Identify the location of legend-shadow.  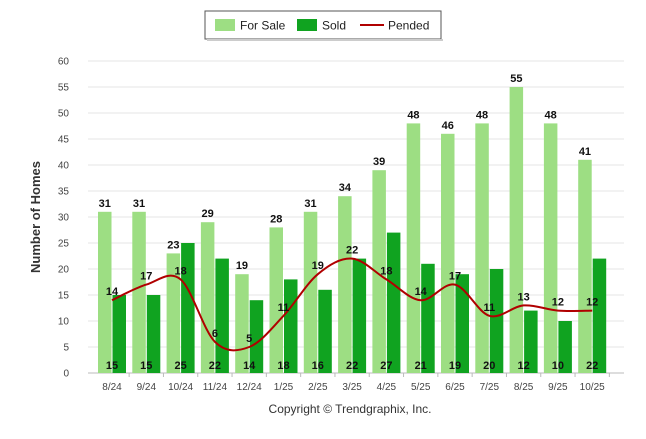
(325, 40).